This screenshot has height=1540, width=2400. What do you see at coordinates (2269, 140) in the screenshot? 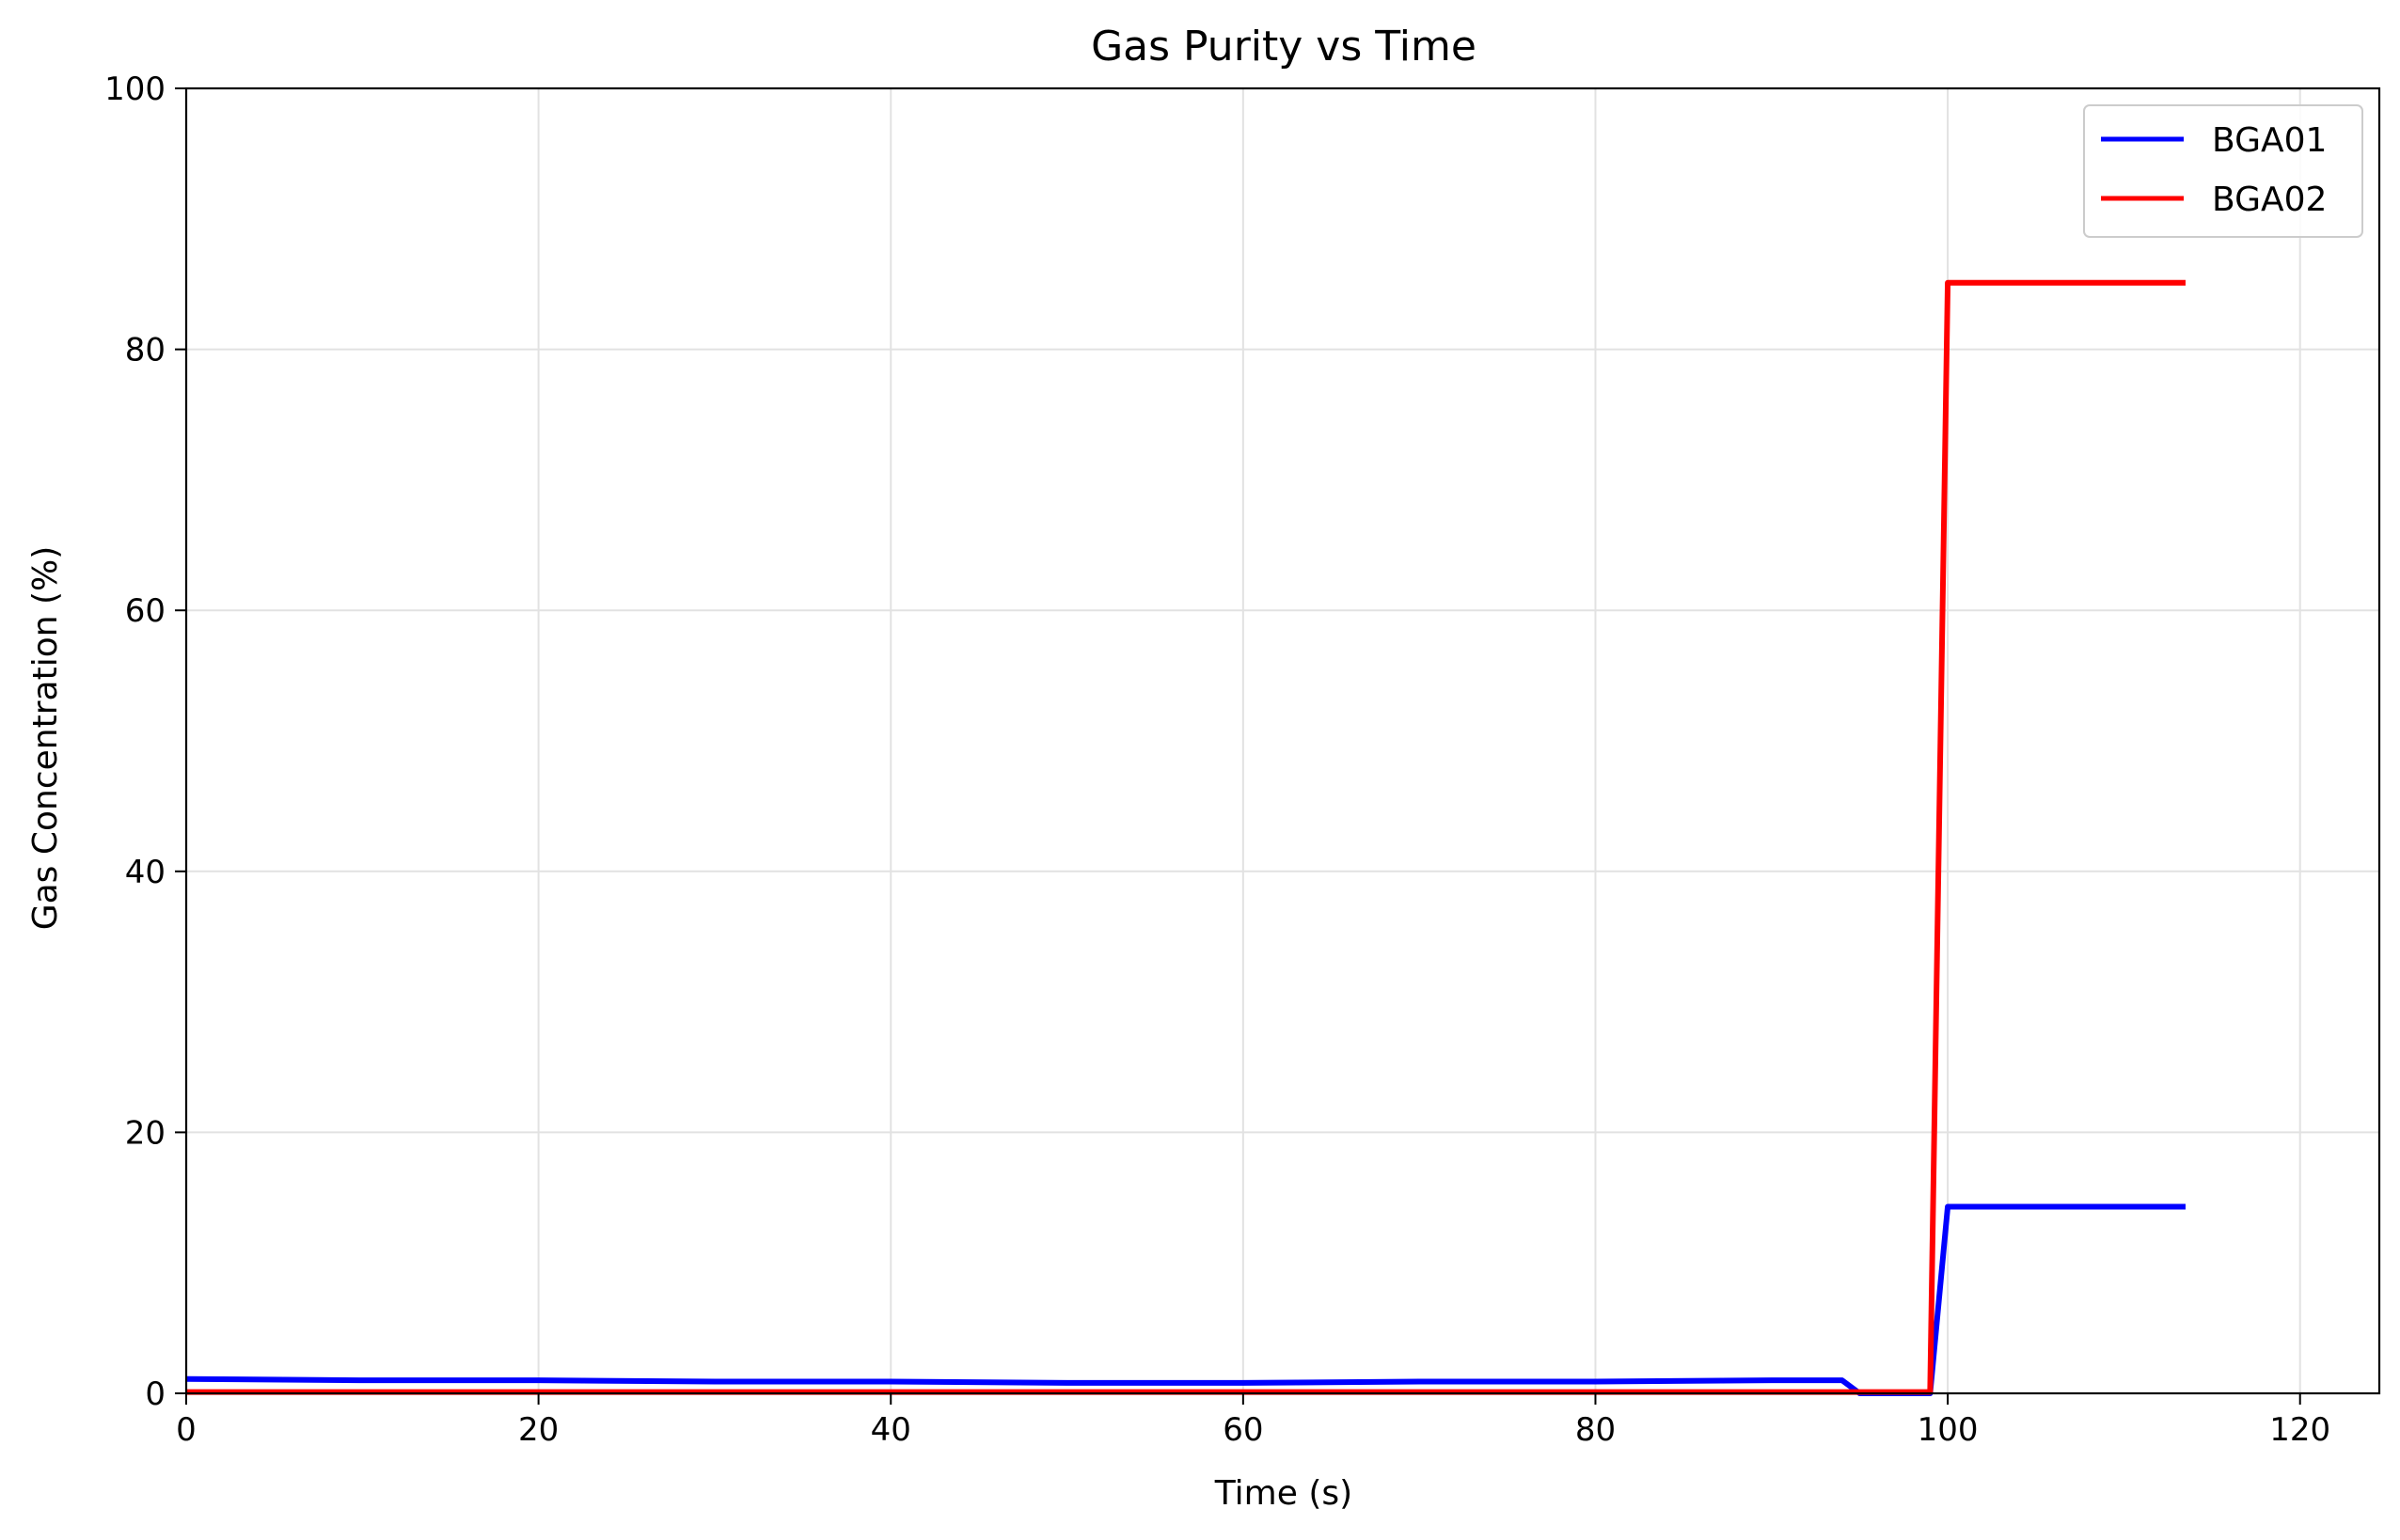
I see `legend-label-bga01: BGA01` at bounding box center [2269, 140].